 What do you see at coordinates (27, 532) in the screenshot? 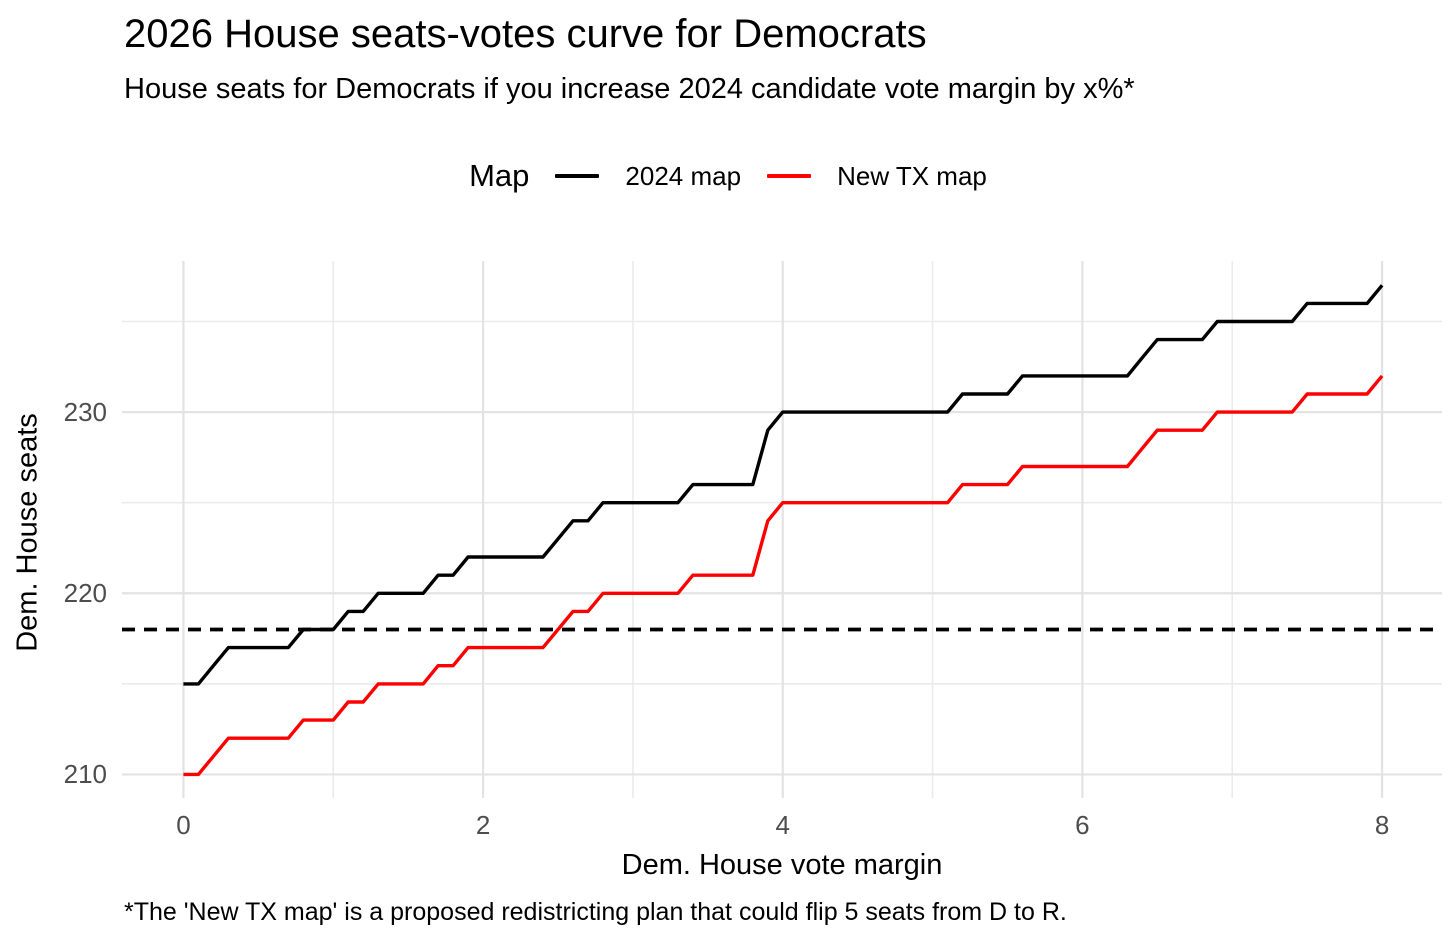
I see `y-axis-title: Dem. House seats` at bounding box center [27, 532].